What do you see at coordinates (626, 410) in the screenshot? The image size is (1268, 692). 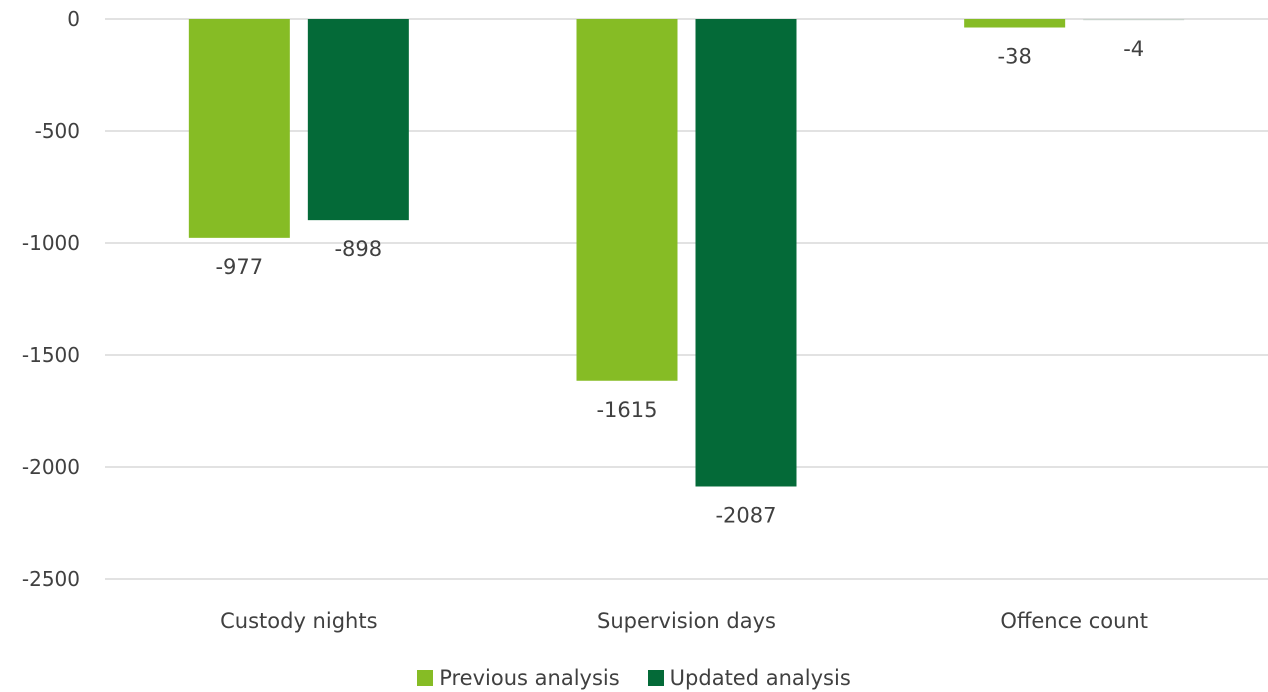 I see `data-label: -1615` at bounding box center [626, 410].